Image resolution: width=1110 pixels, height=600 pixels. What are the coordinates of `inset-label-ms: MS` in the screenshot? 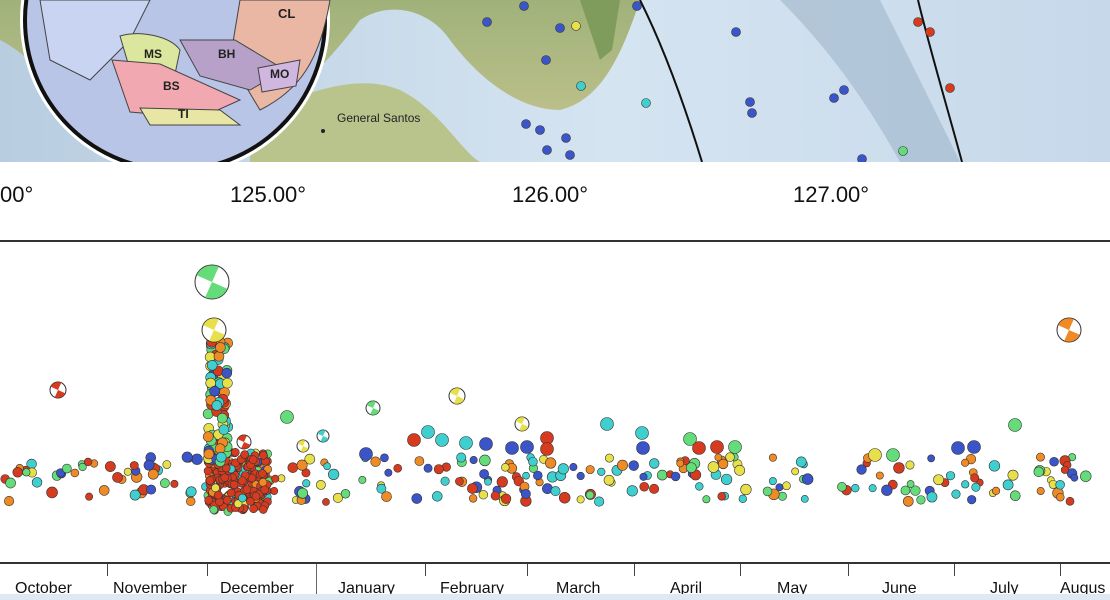 It's located at (153, 54).